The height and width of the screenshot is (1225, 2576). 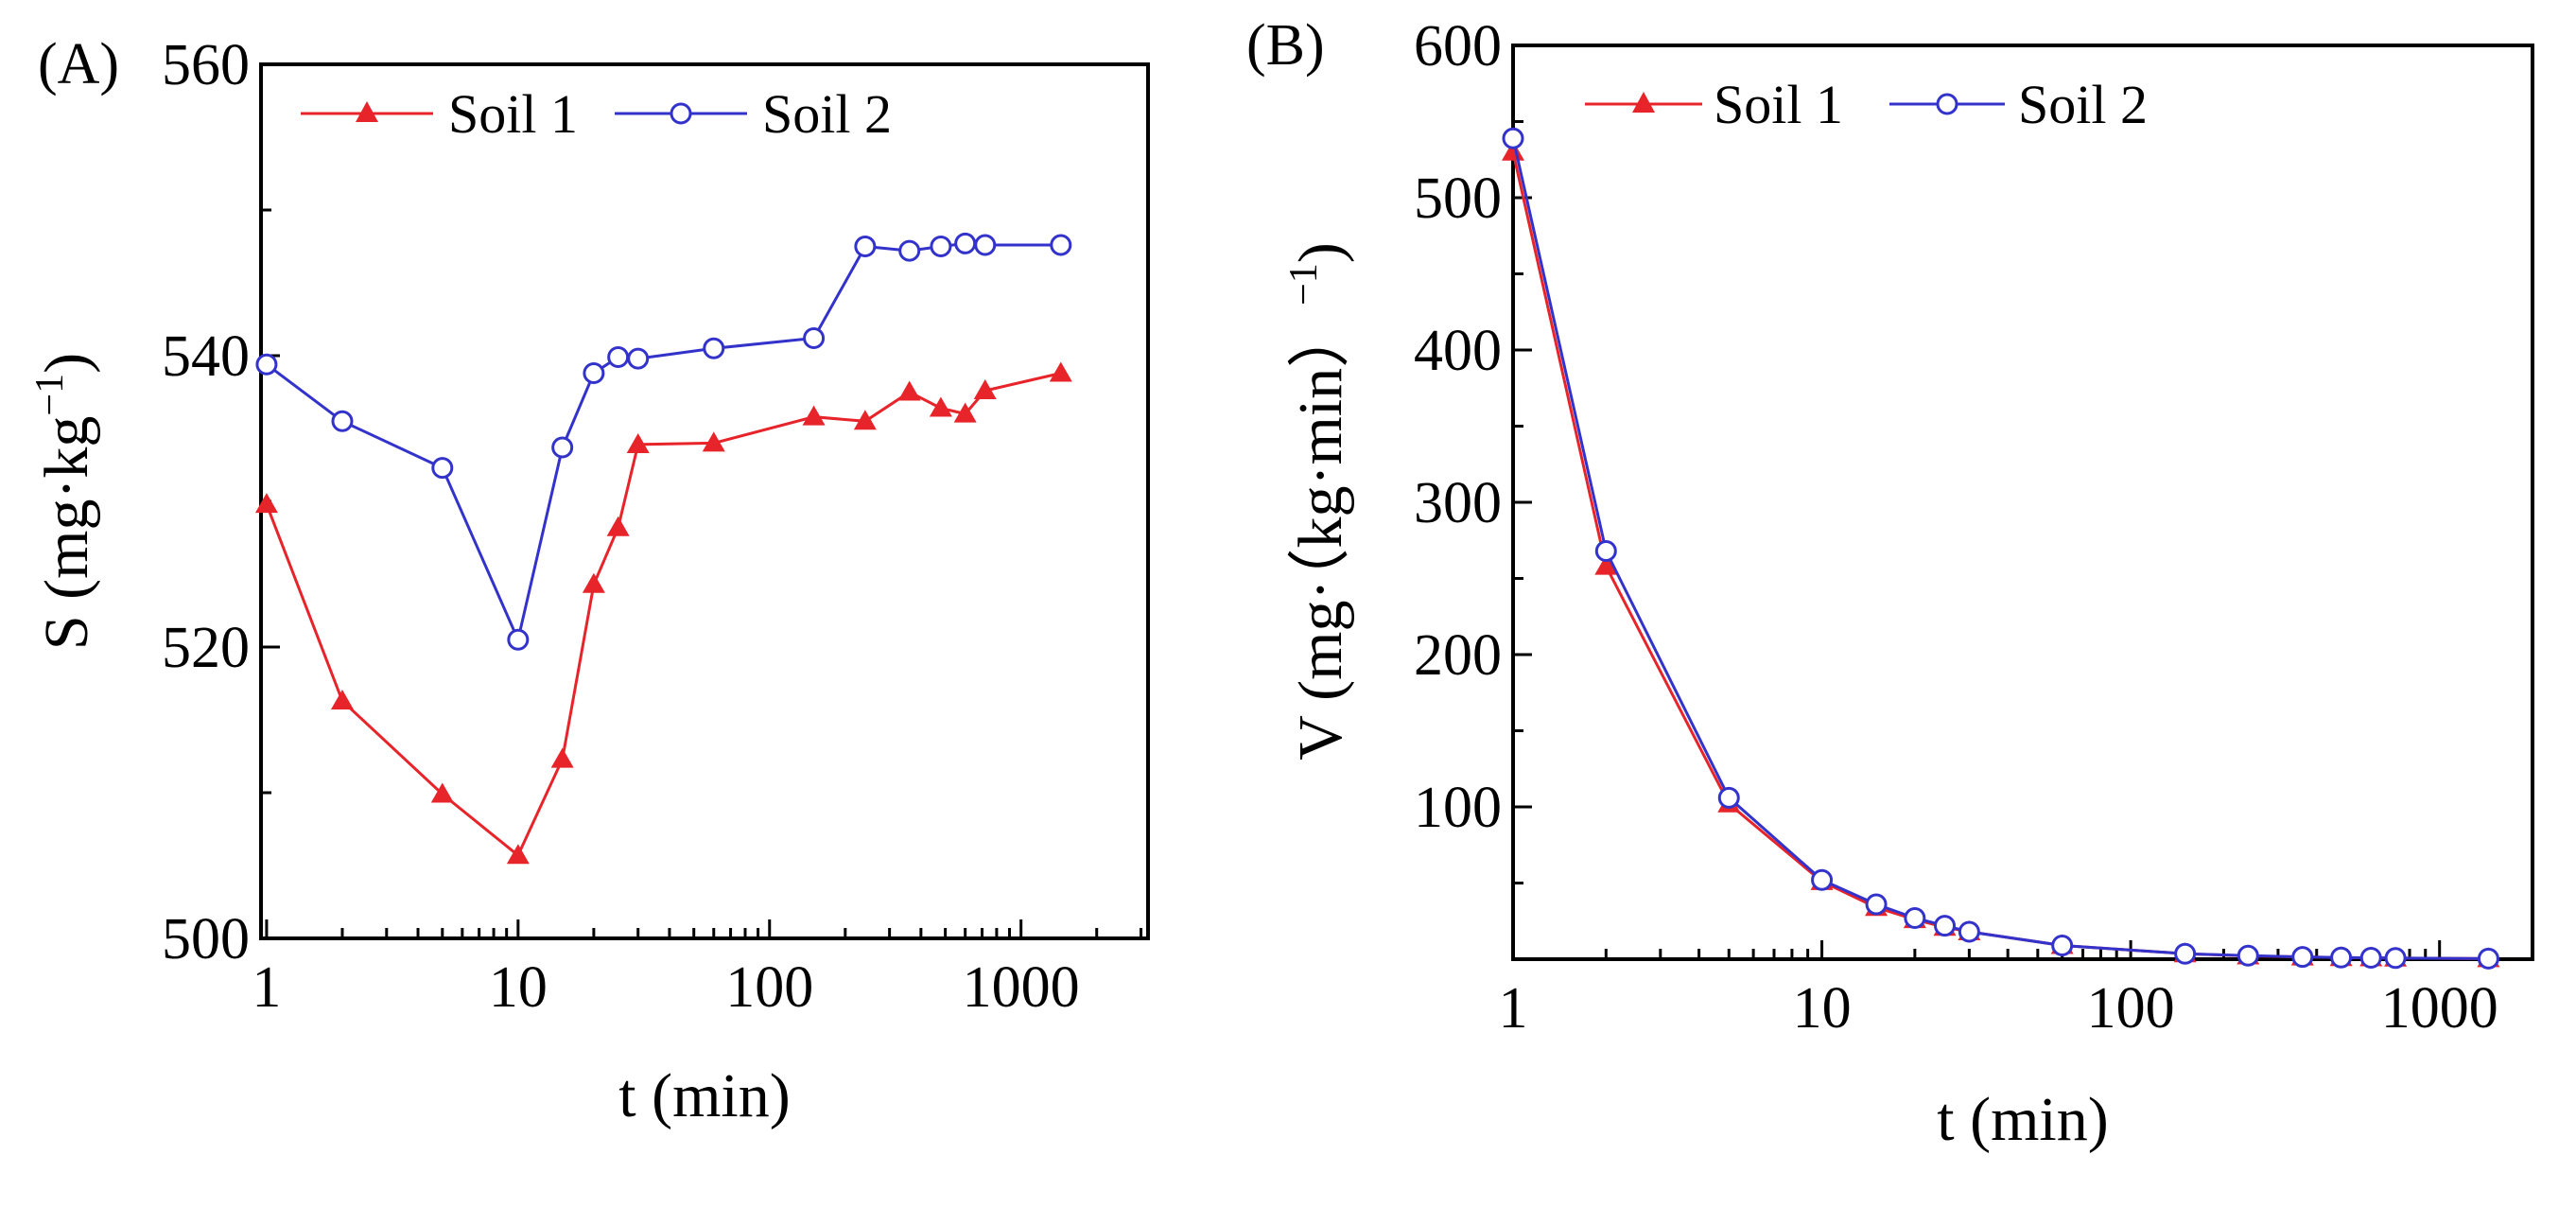 I want to click on point-soil-1-t360, so click(x=909, y=390).